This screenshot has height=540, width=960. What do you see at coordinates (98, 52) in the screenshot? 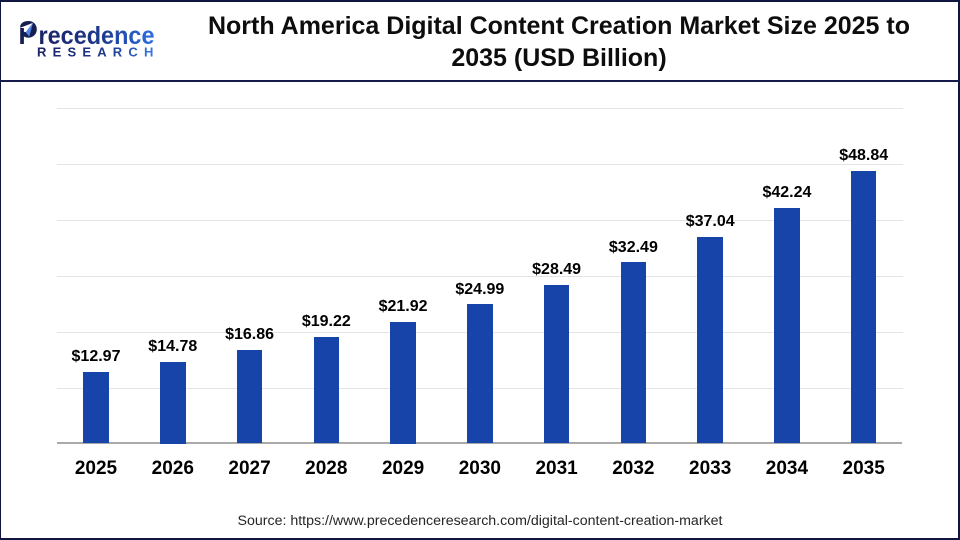
I see `svg-text: RESEARCH` at bounding box center [98, 52].